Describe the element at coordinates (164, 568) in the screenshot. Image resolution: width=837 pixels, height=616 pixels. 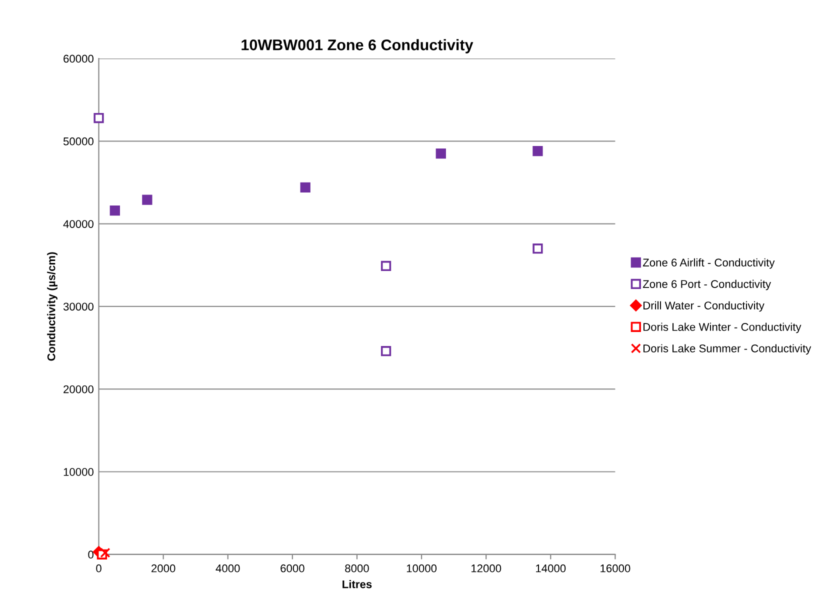
I see `x-tick-label: 2000` at that location.